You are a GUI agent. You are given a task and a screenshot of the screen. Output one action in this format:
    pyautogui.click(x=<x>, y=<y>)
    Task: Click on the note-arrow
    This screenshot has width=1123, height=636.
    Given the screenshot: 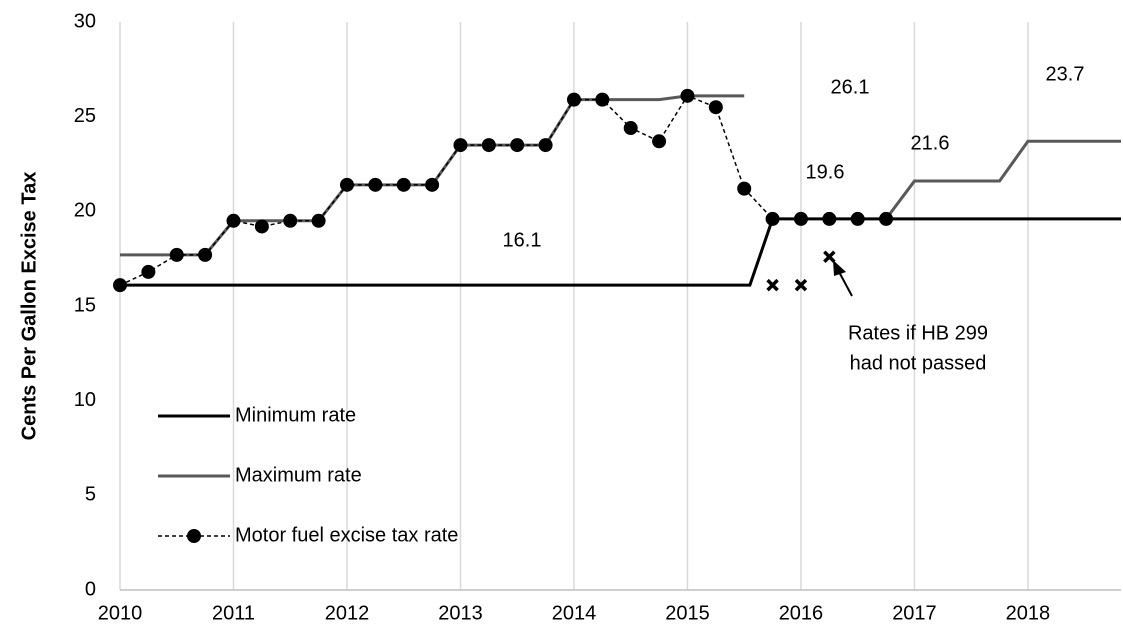 What is the action you would take?
    pyautogui.click(x=845, y=283)
    